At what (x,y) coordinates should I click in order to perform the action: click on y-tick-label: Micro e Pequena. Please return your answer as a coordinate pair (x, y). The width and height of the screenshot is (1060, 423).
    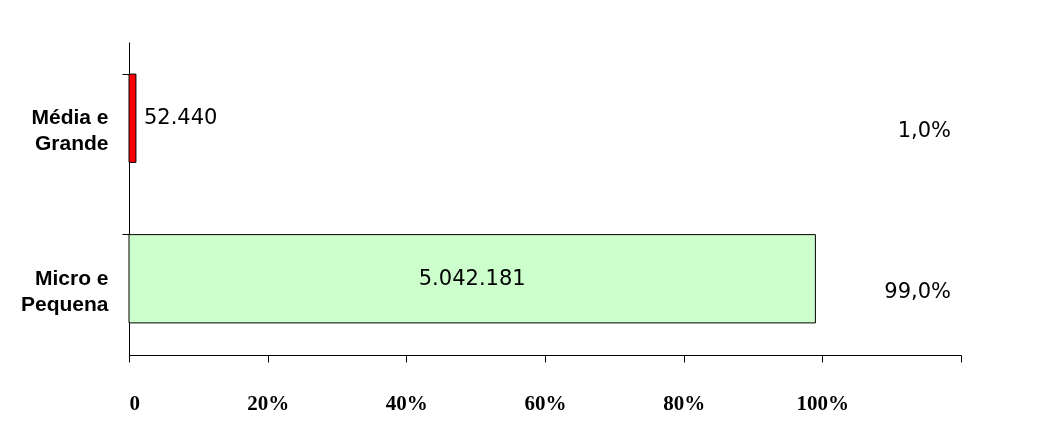
    Looking at the image, I should click on (64, 290).